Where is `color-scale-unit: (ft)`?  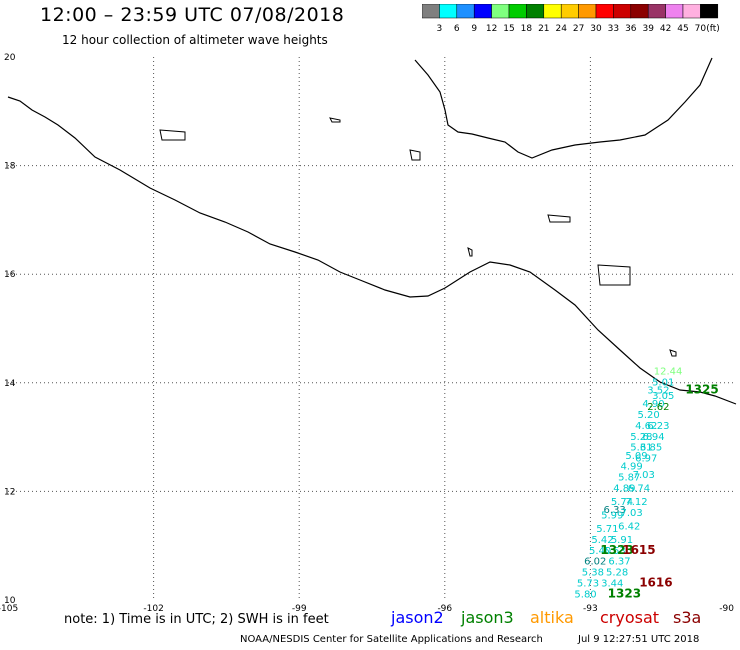
color-scale-unit: (ft) is located at coordinates (713, 29).